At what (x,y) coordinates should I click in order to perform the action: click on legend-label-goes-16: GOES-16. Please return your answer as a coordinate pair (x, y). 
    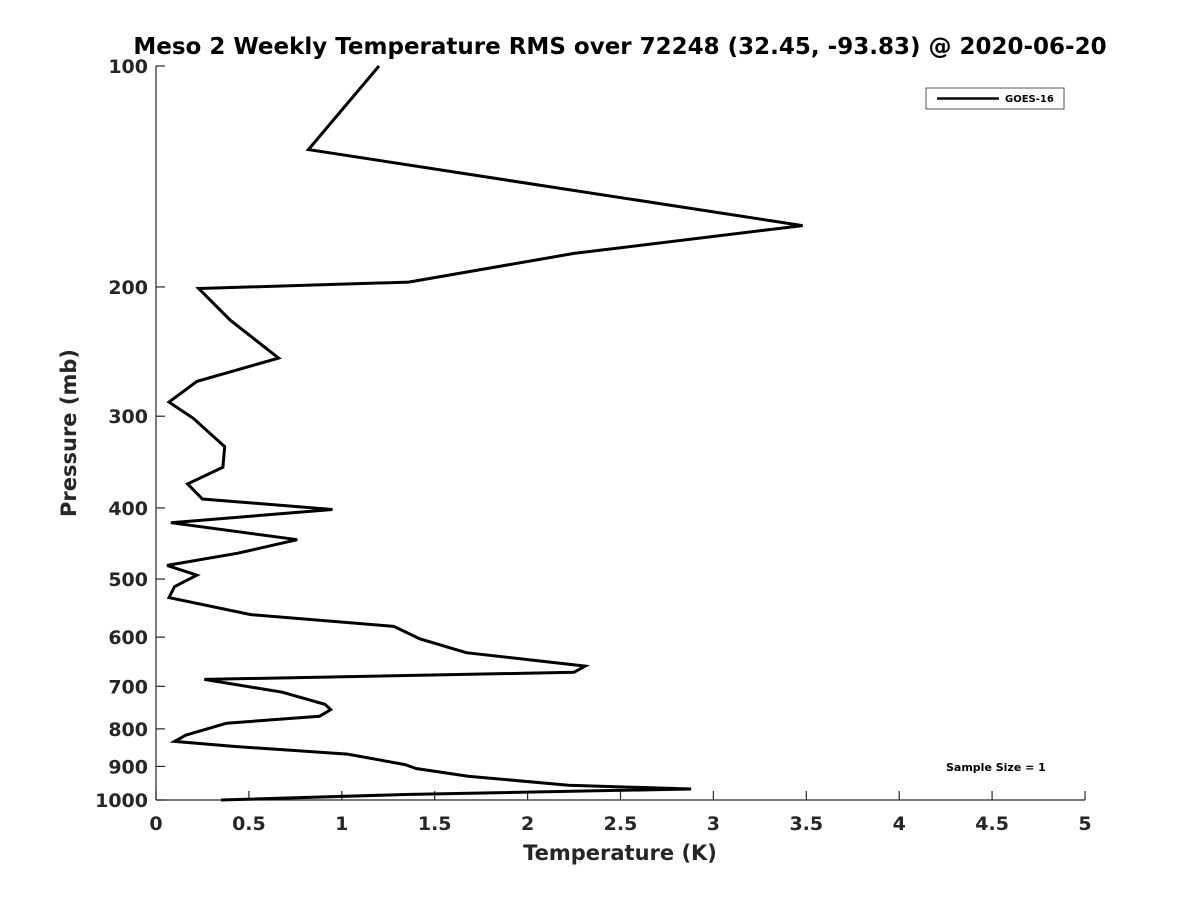
    Looking at the image, I should click on (1029, 99).